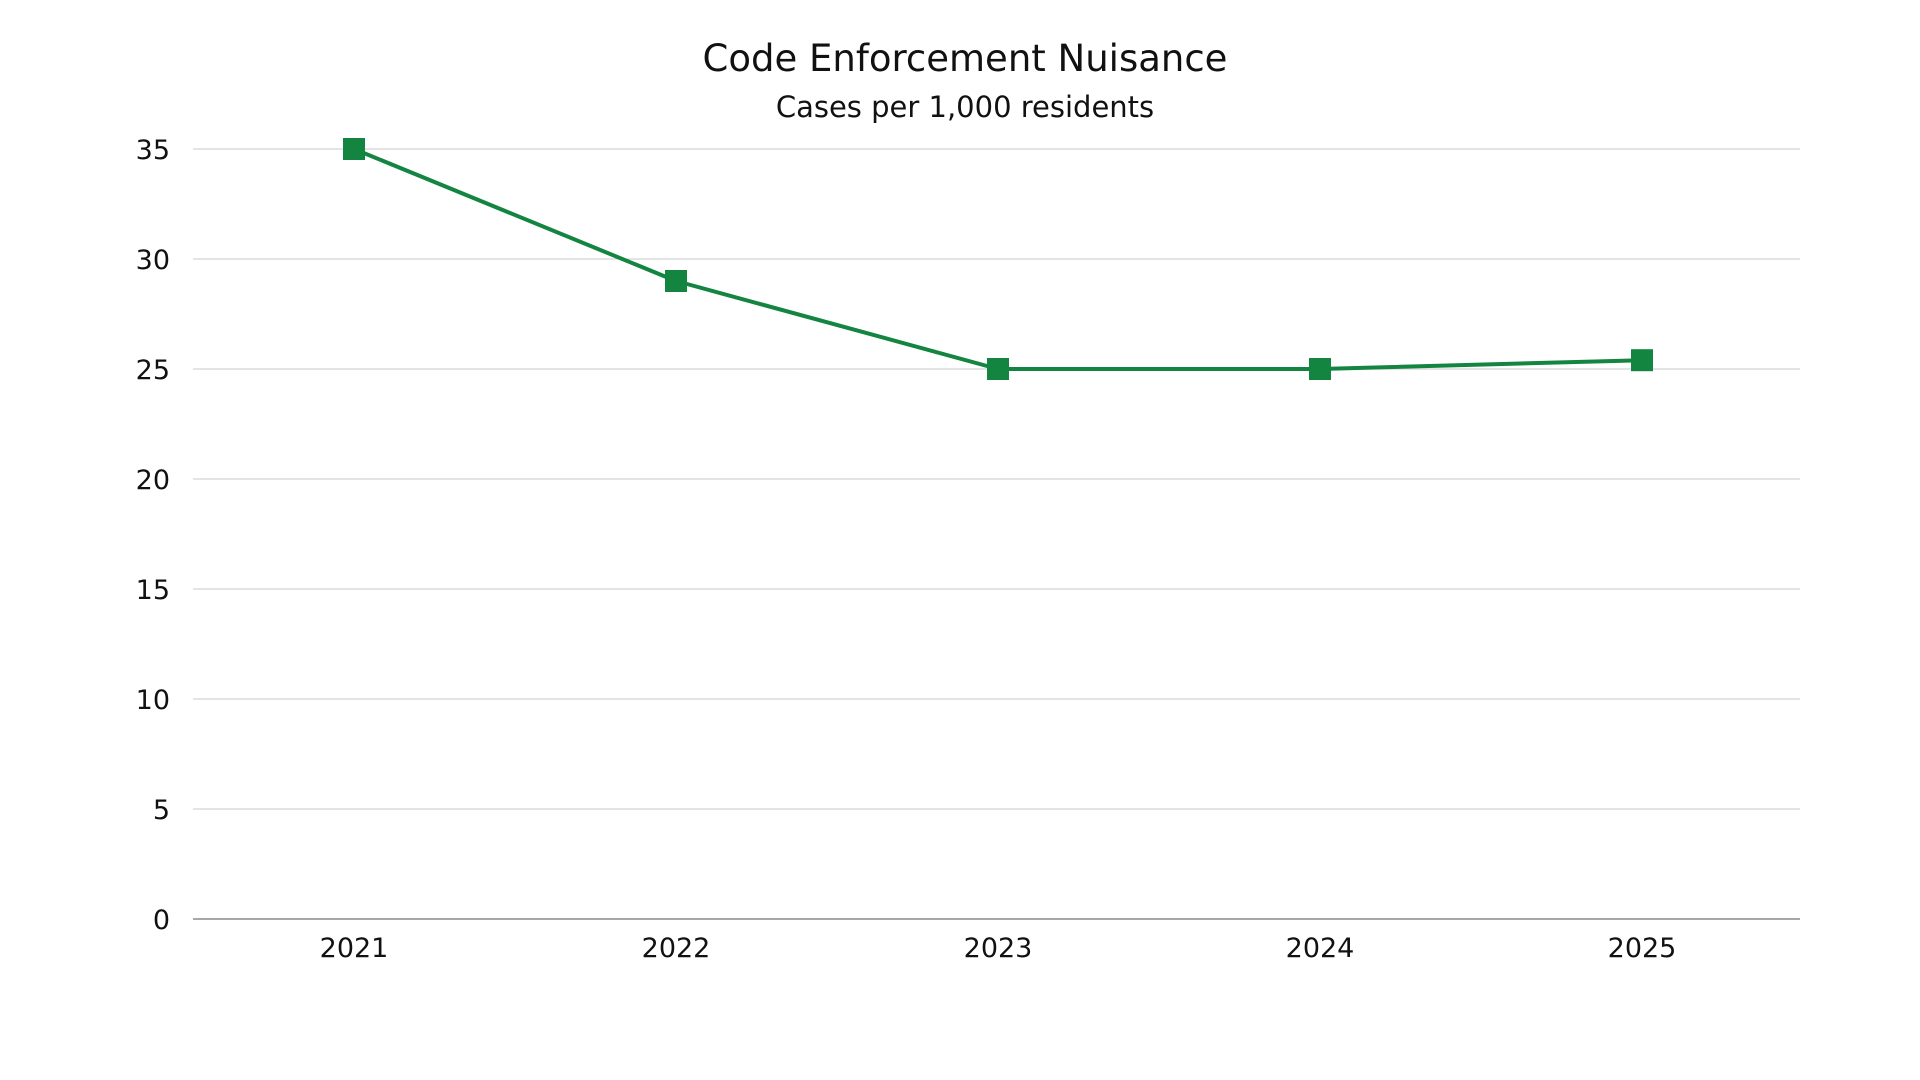  I want to click on x-tick-label: 2021, so click(354, 948).